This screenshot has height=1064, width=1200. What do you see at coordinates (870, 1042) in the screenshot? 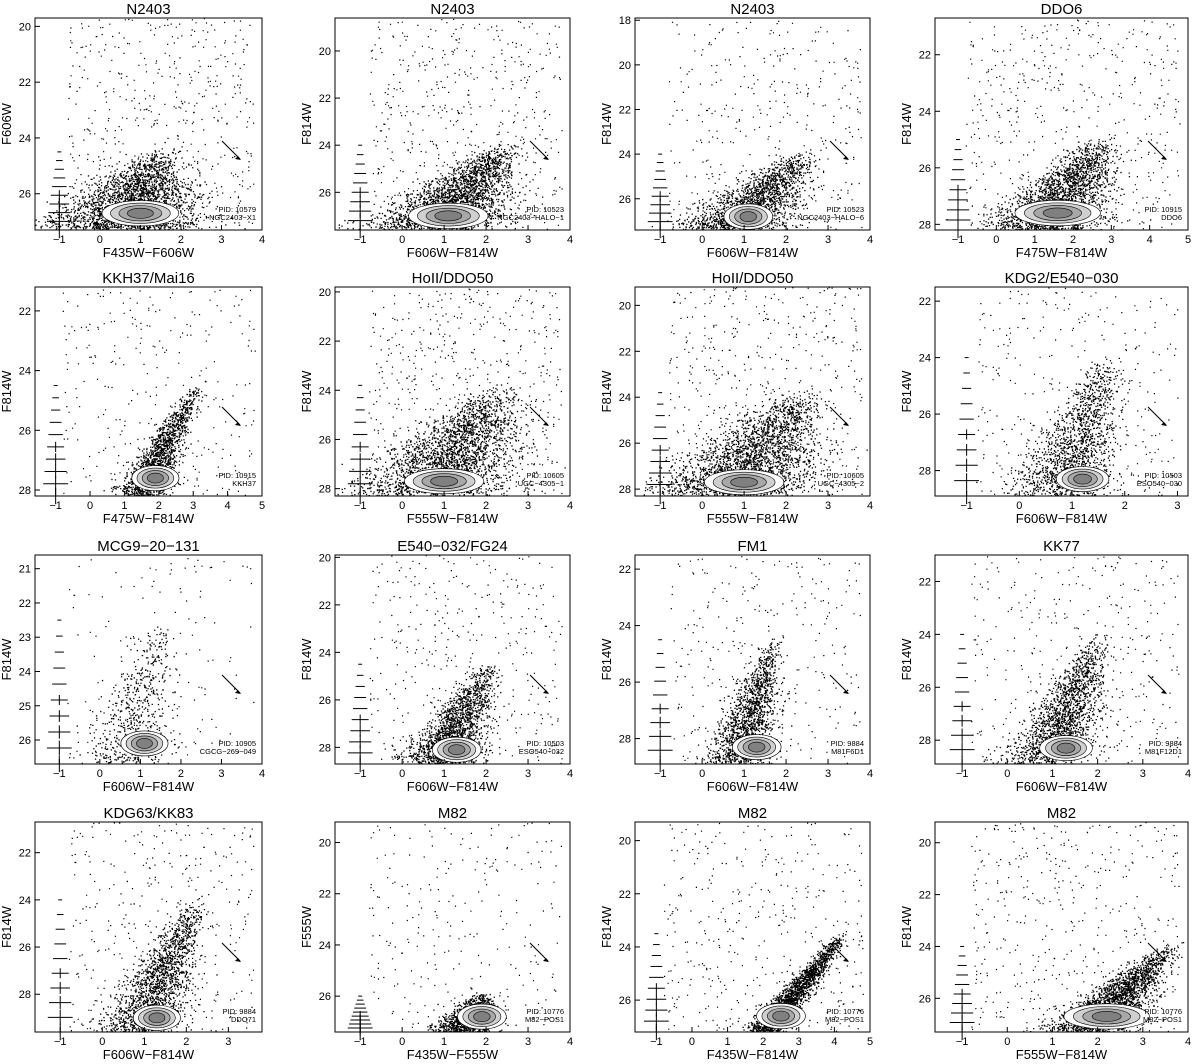
I see `x-tick-label: 5` at bounding box center [870, 1042].